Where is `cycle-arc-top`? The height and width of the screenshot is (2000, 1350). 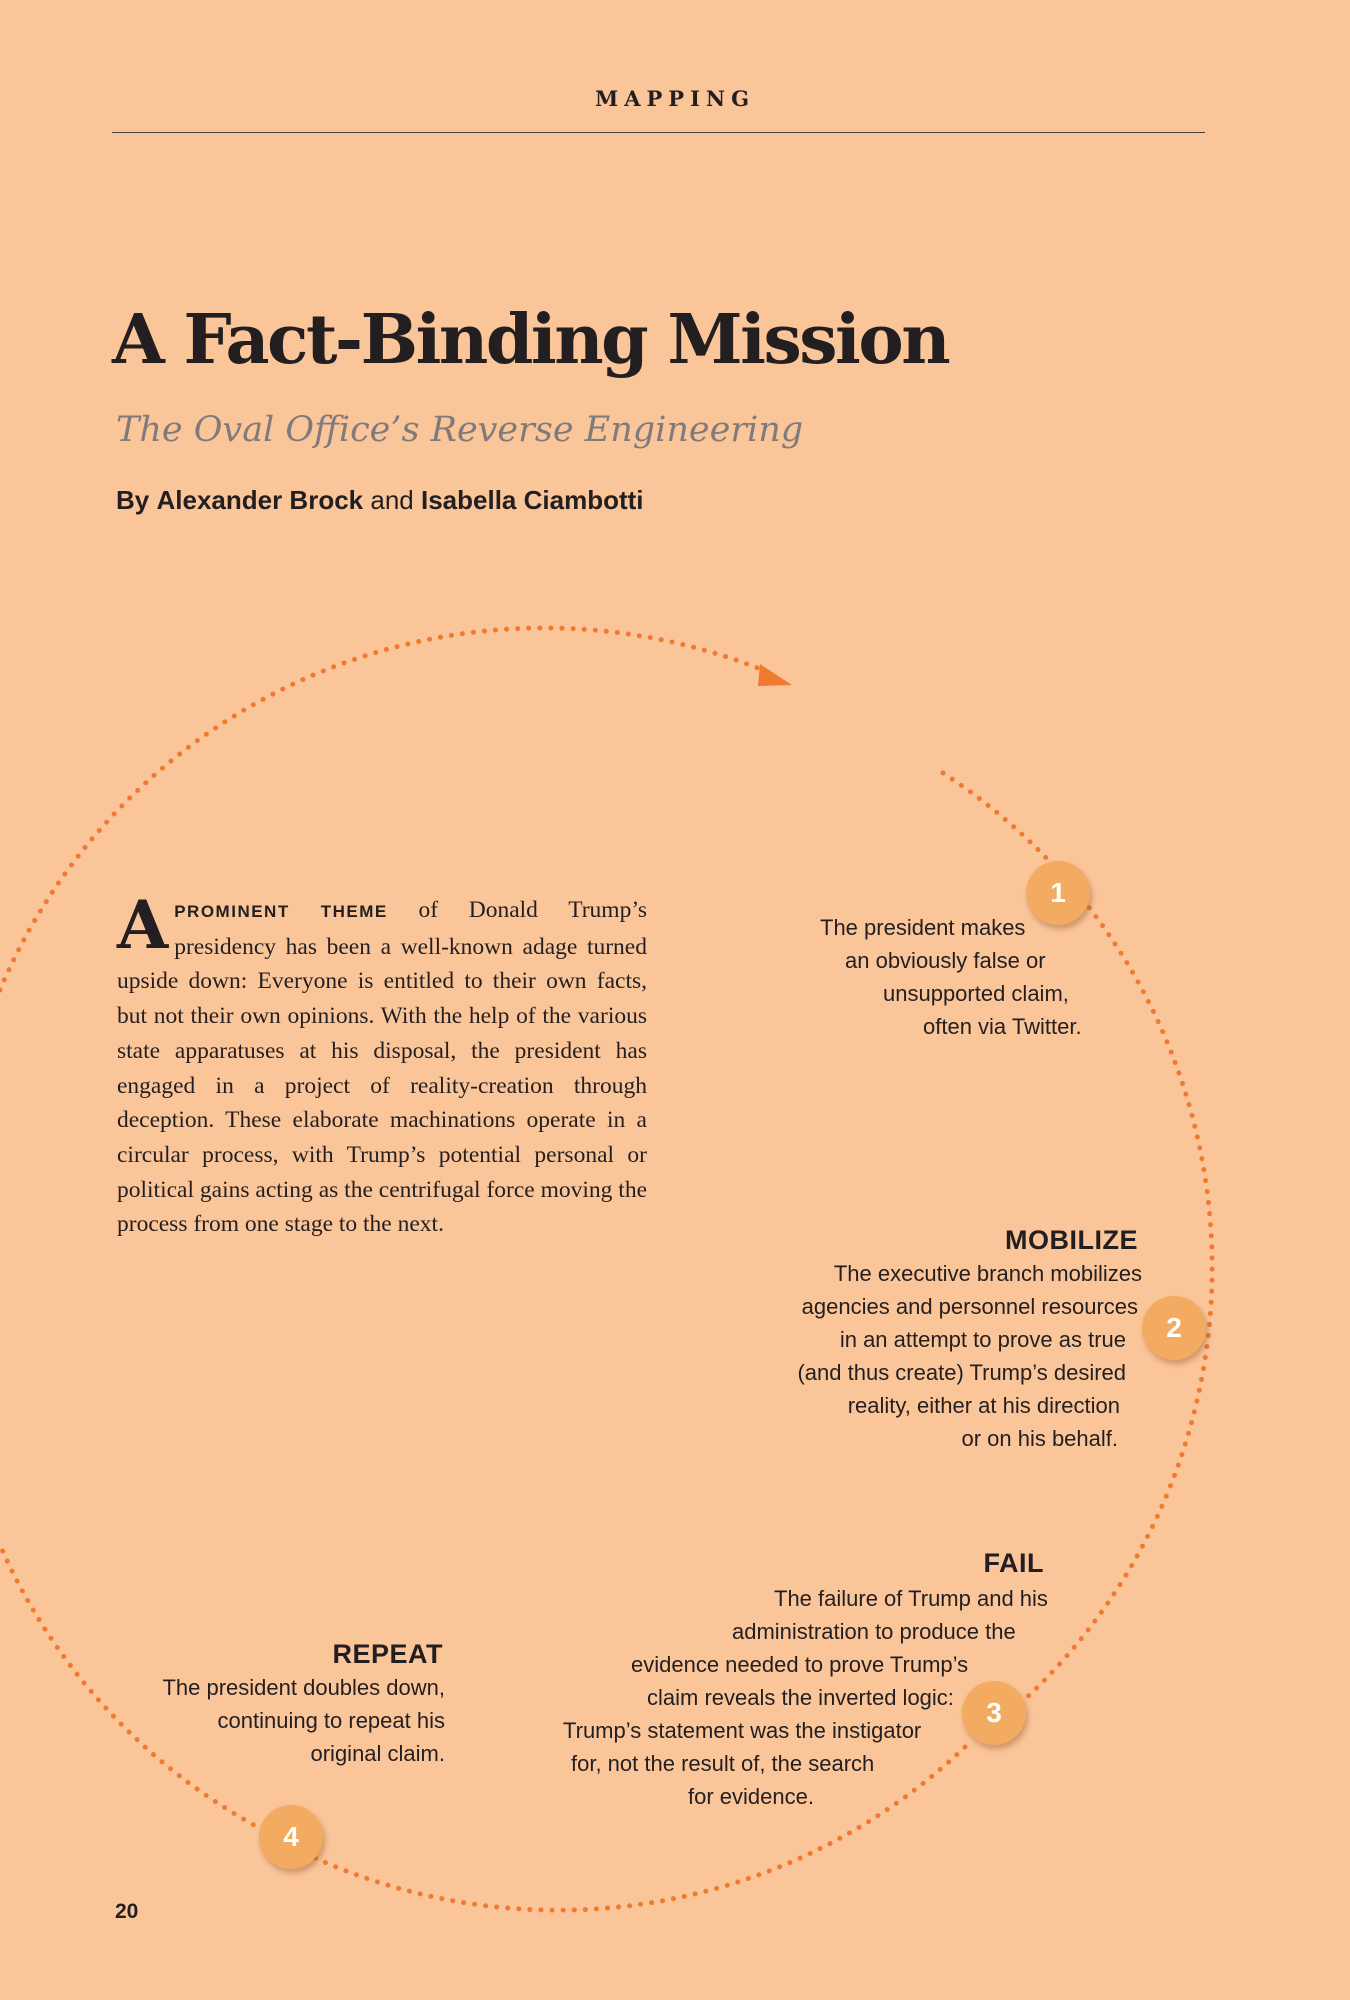
cycle-arc-top is located at coordinates (389, 809).